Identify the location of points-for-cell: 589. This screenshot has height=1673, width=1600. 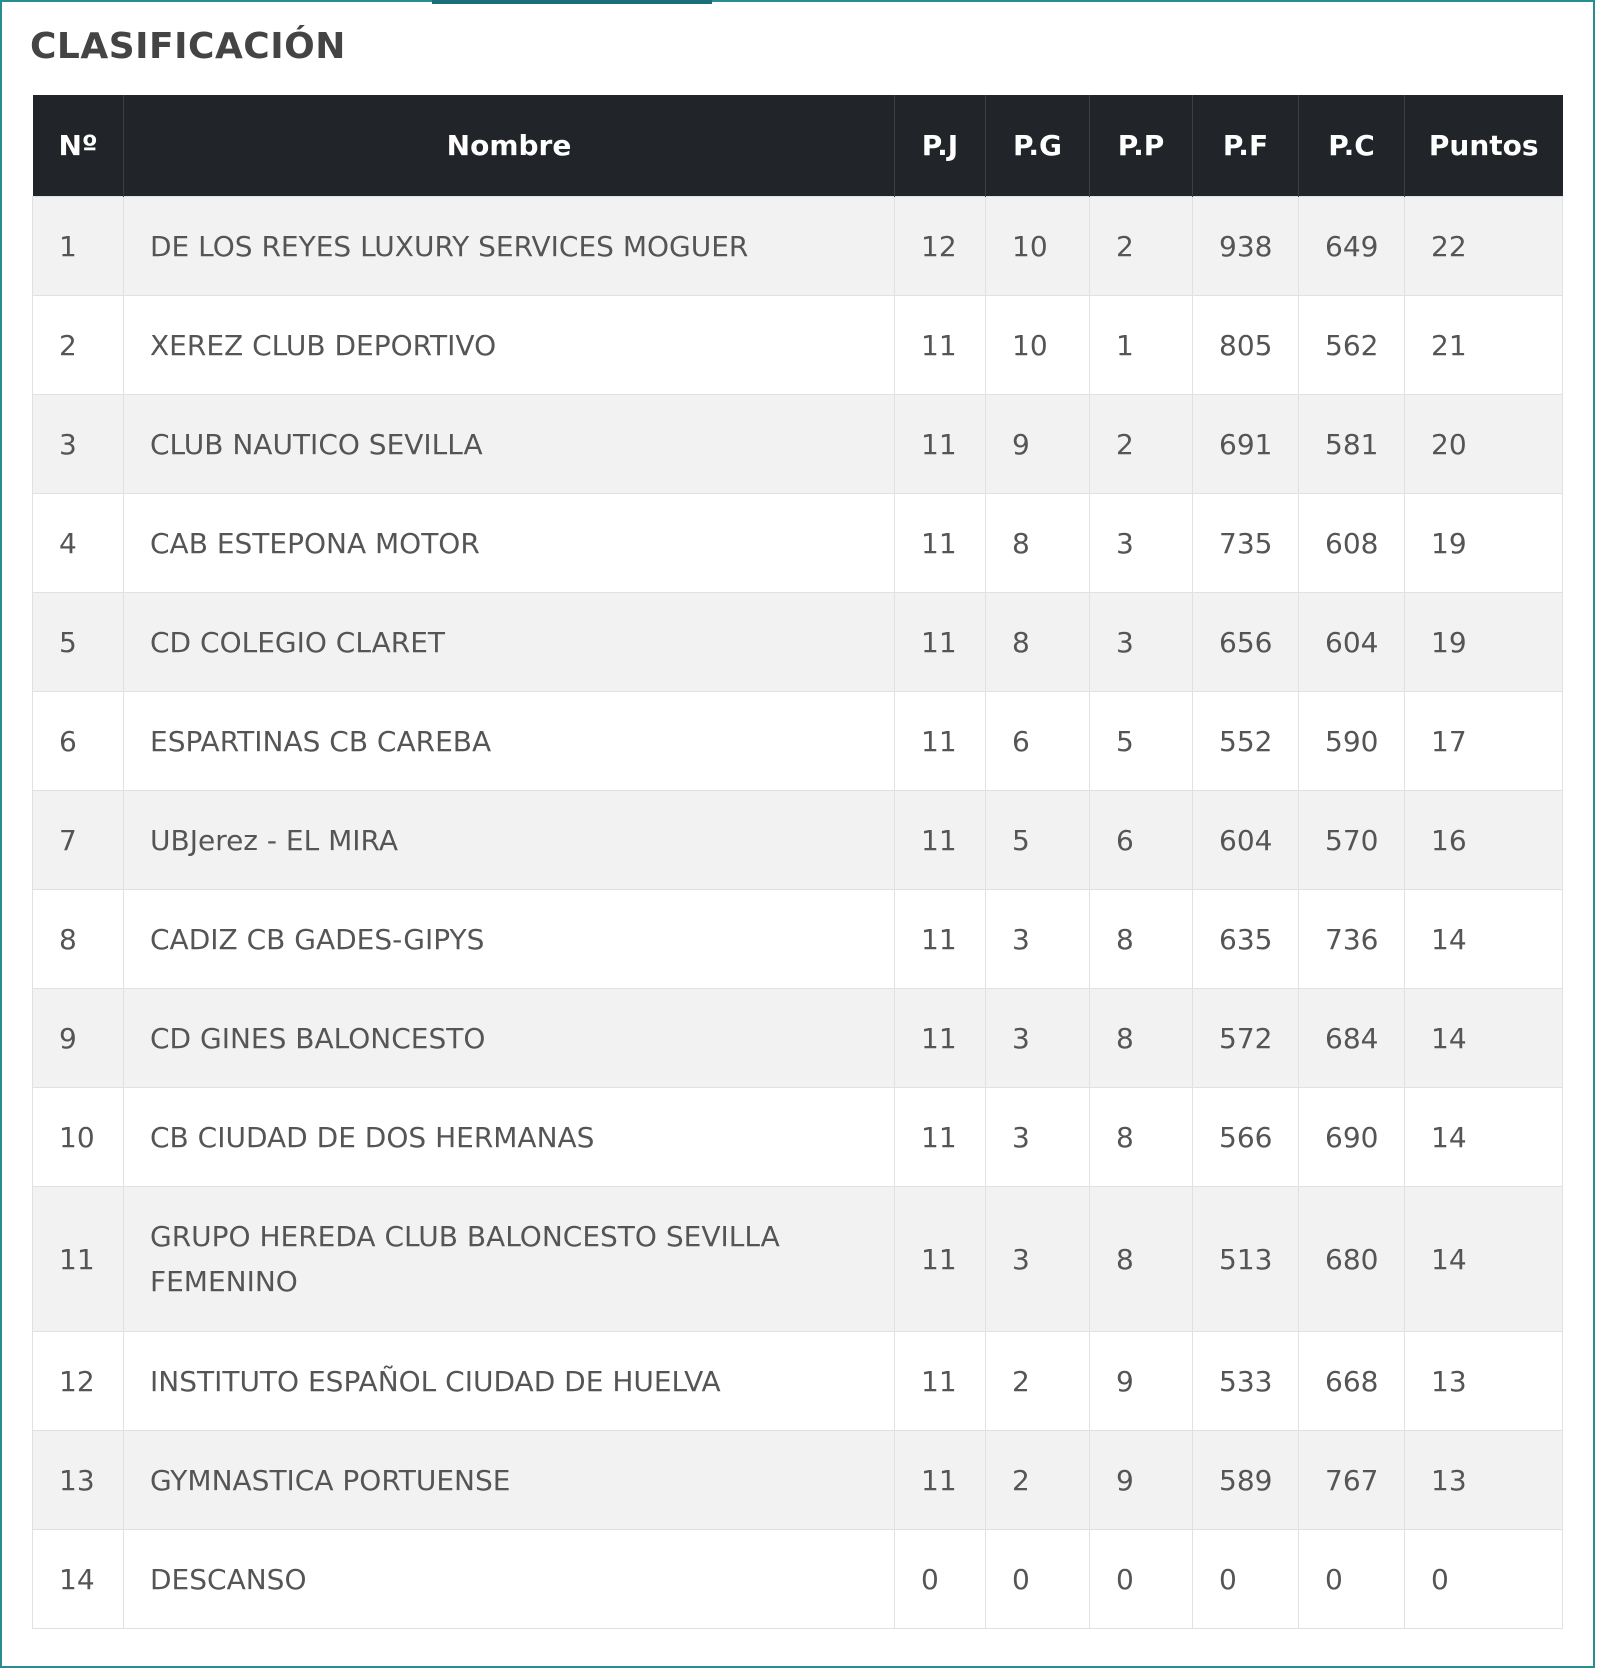
(1245, 1480).